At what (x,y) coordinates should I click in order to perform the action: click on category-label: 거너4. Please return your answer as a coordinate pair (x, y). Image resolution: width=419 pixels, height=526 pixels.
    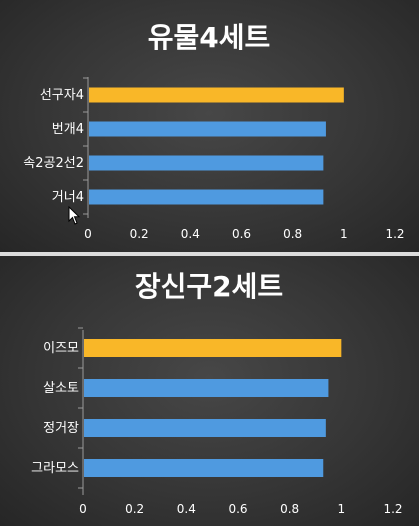
    Looking at the image, I should click on (68, 197).